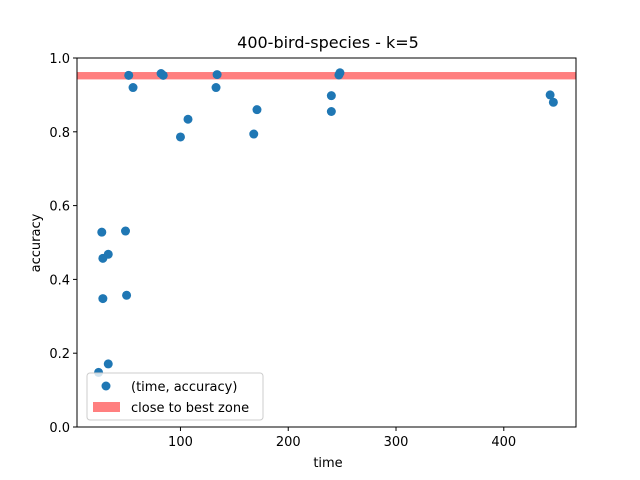 This screenshot has width=640, height=480. I want to click on x-tick-label: 300, so click(396, 442).